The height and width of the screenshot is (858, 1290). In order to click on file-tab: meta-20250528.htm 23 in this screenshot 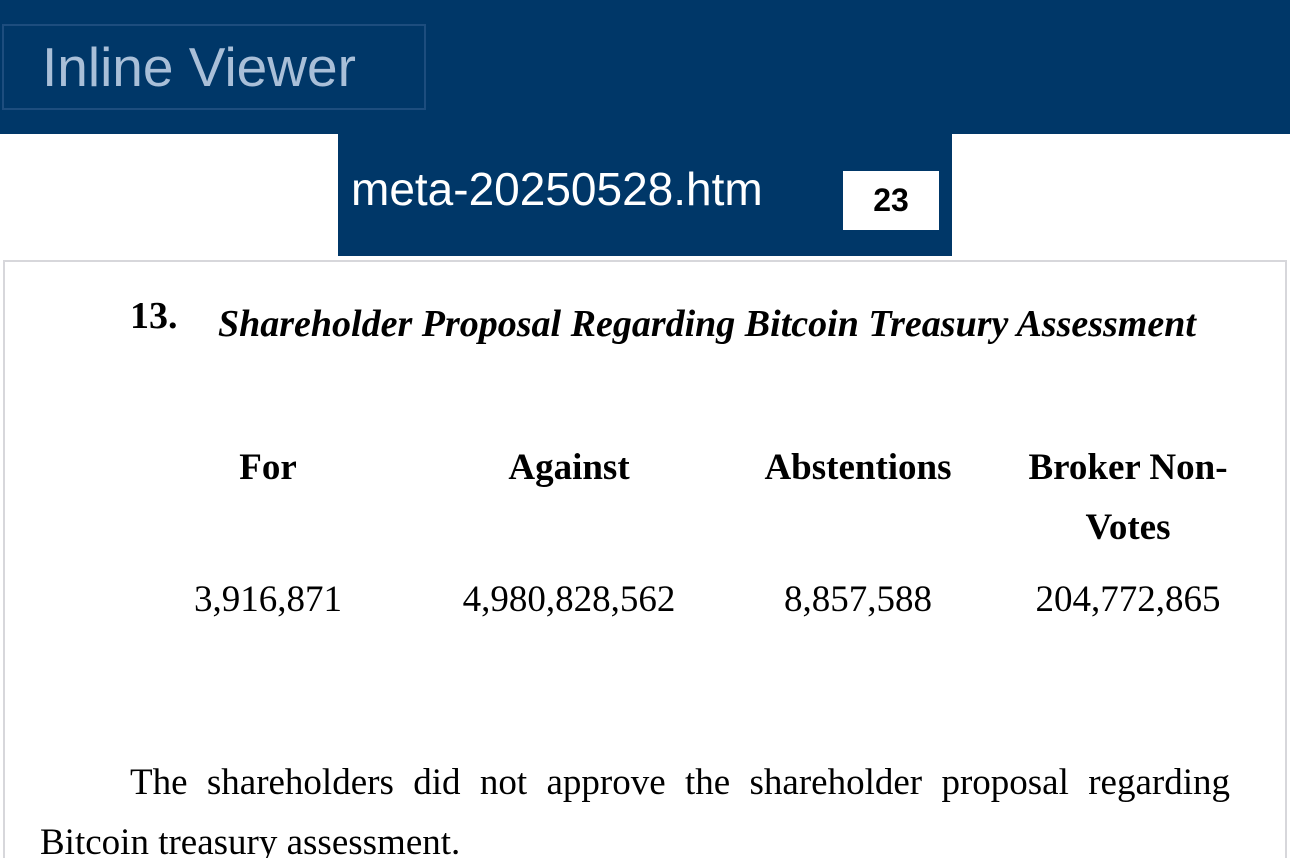, I will do `click(645, 195)`.